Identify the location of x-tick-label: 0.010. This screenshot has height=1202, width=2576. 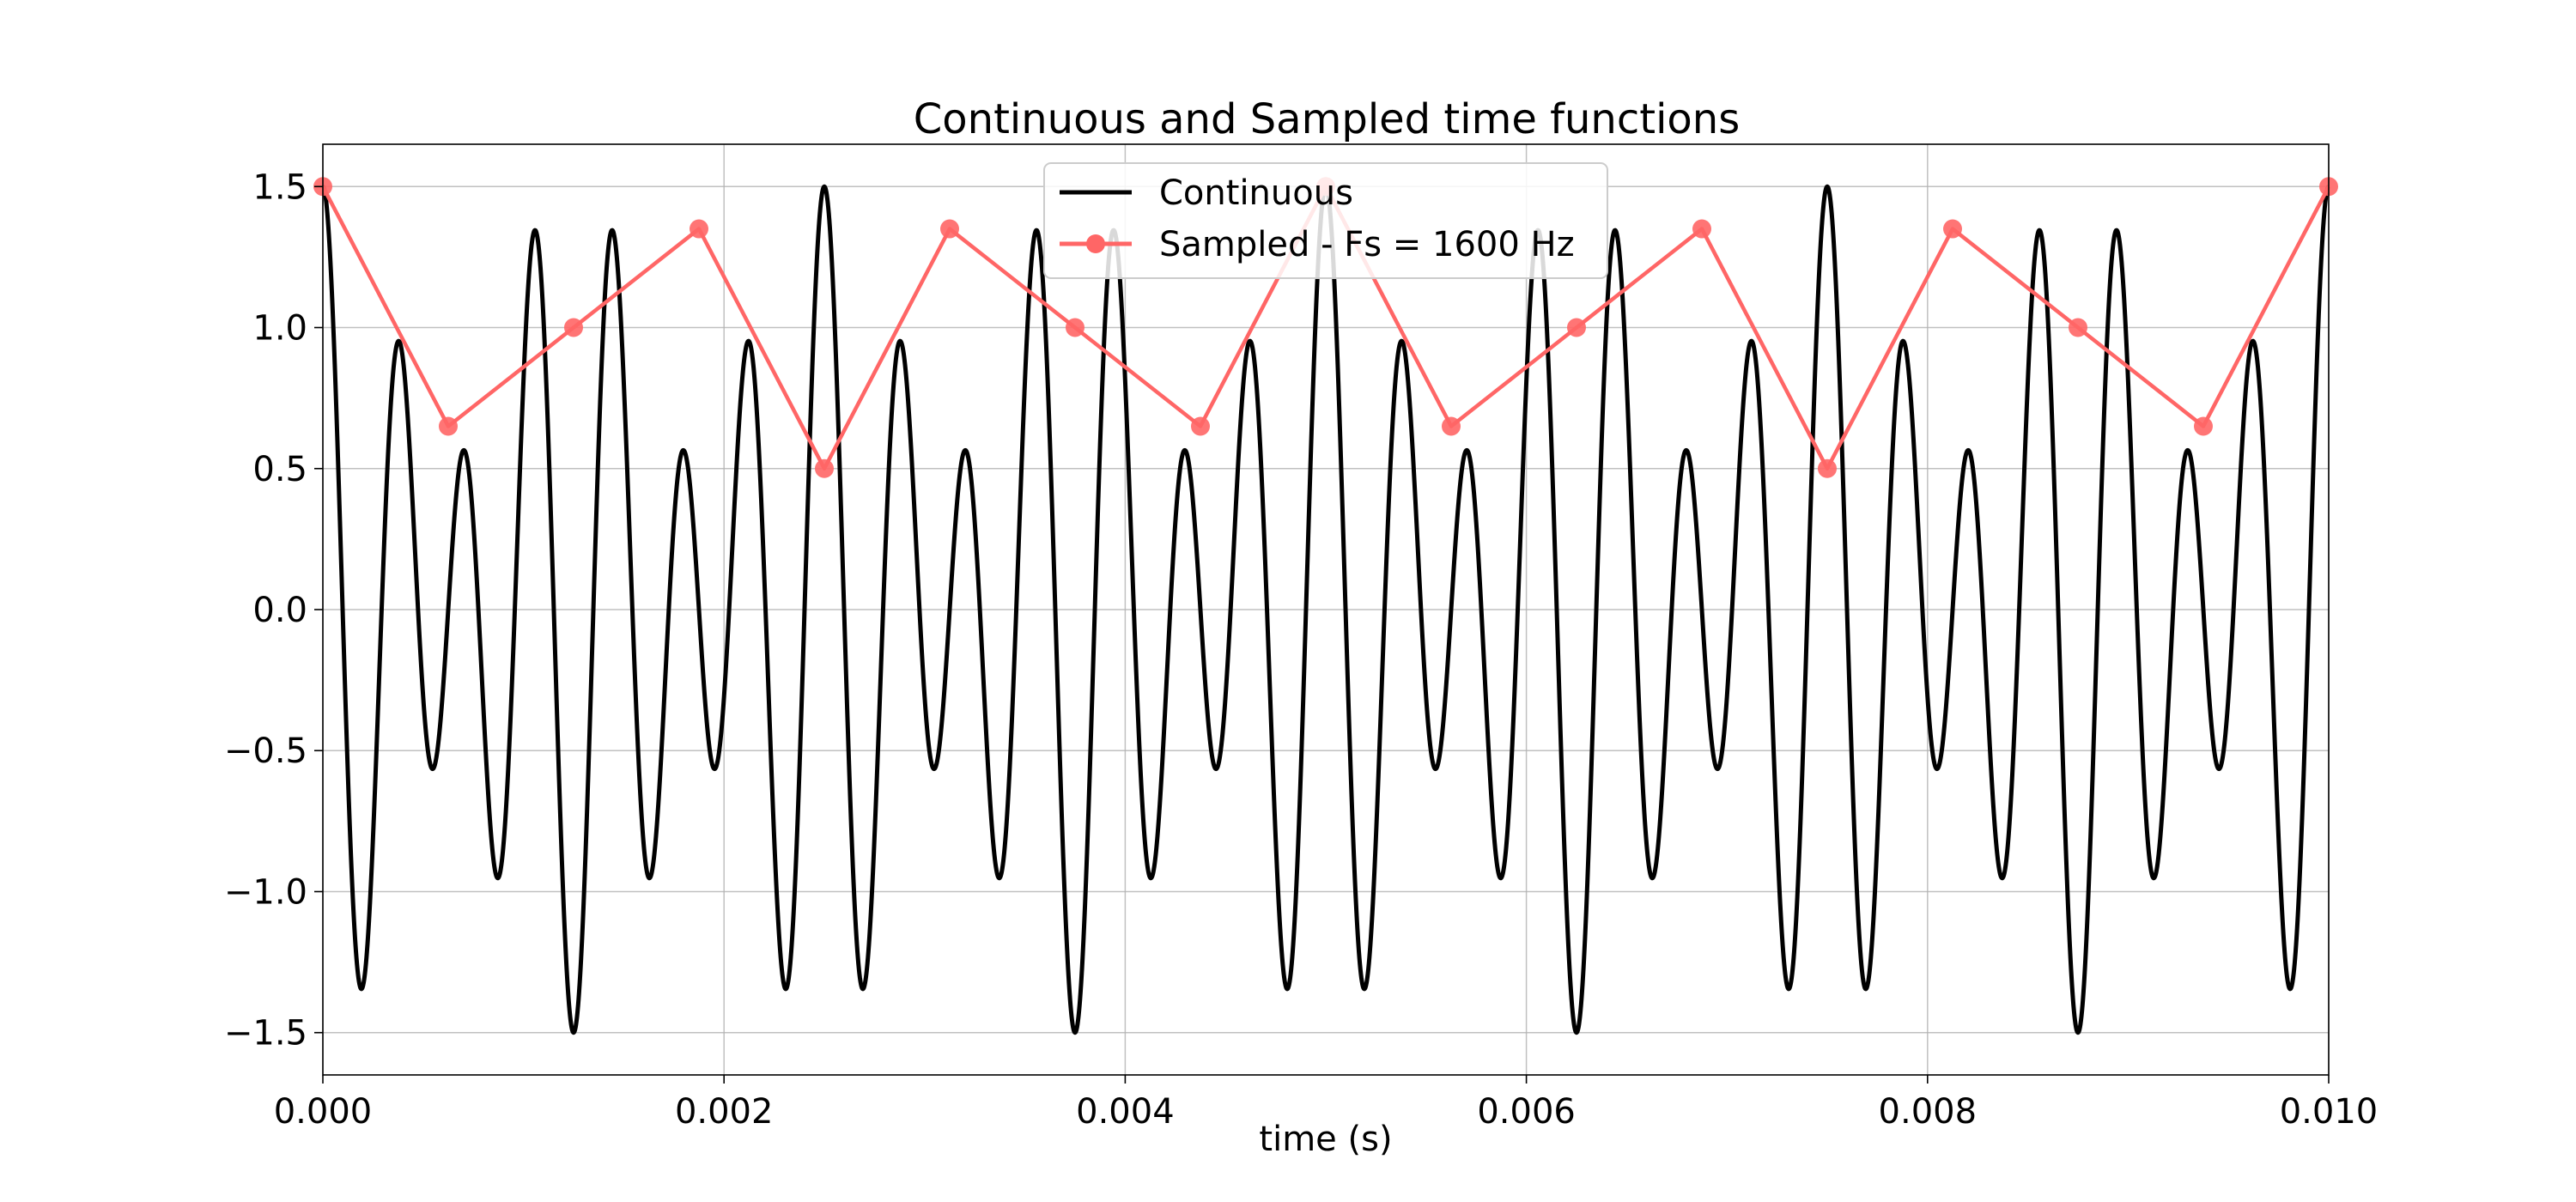
(2329, 1112).